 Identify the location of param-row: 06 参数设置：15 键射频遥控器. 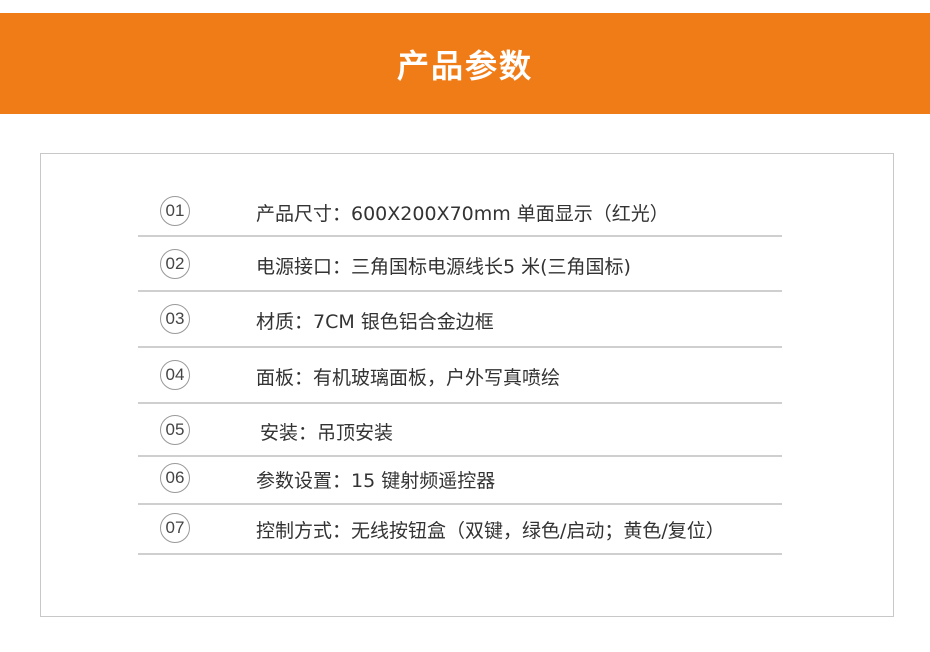
(460, 480).